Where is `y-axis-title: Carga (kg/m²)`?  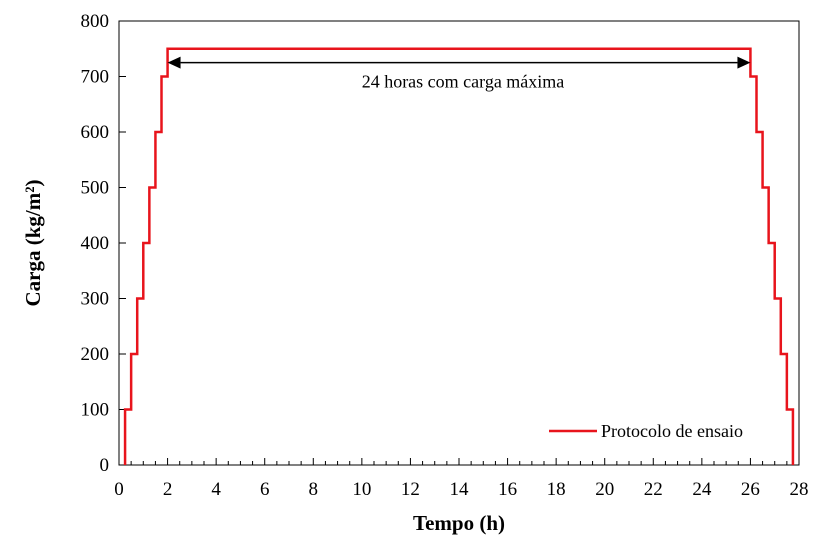 y-axis-title: Carga (kg/m²) is located at coordinates (33, 242).